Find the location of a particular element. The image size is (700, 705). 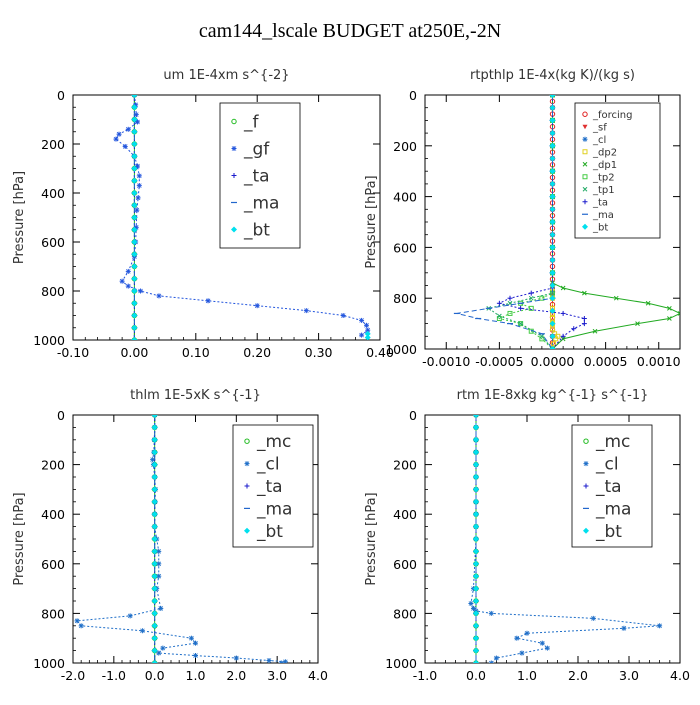

panel-4-ytick-label: 0 is located at coordinates (413, 415).